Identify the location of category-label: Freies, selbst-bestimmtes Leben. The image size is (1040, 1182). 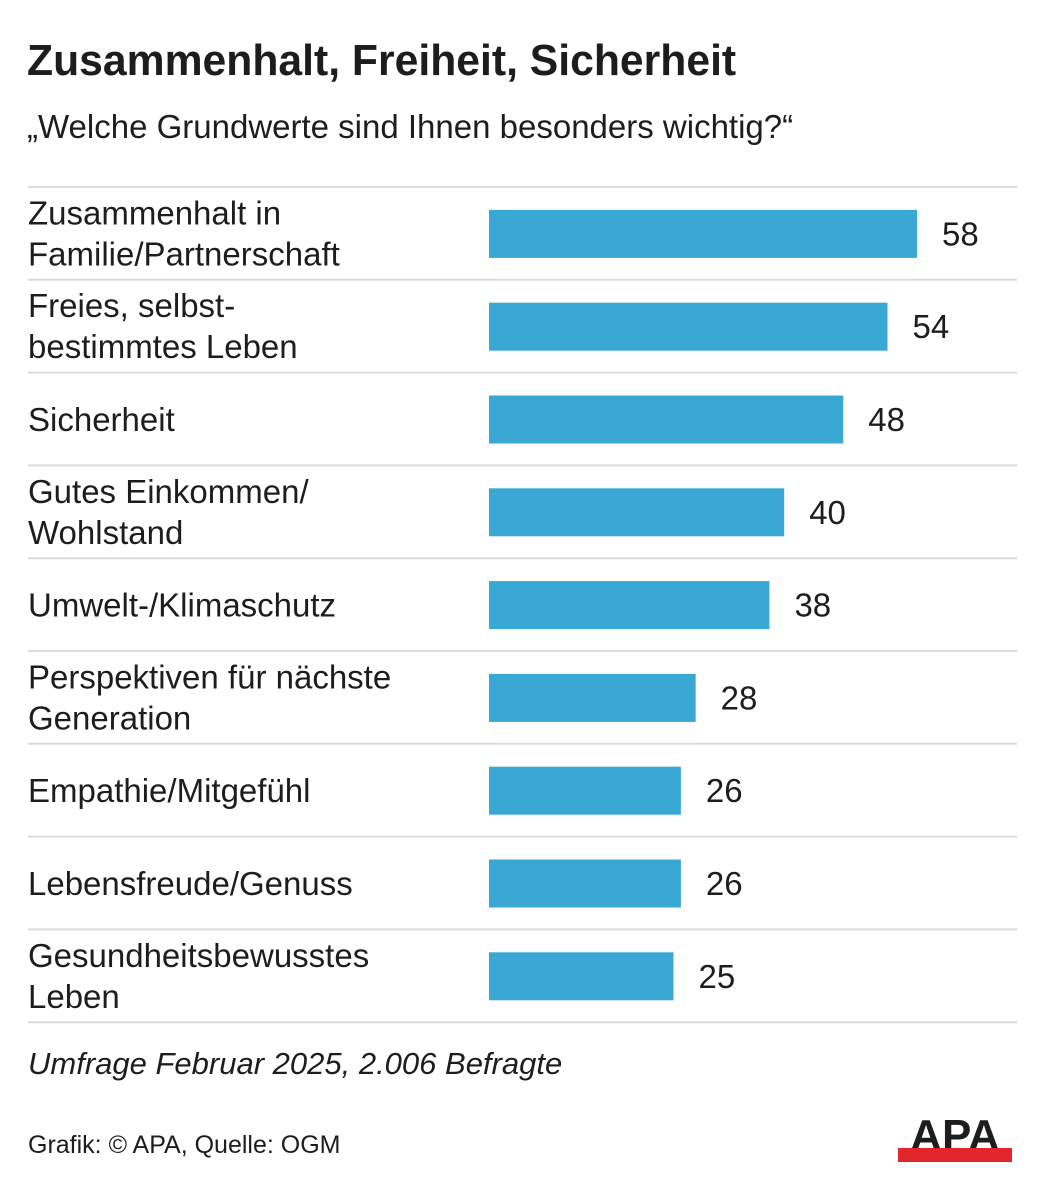
(163, 326).